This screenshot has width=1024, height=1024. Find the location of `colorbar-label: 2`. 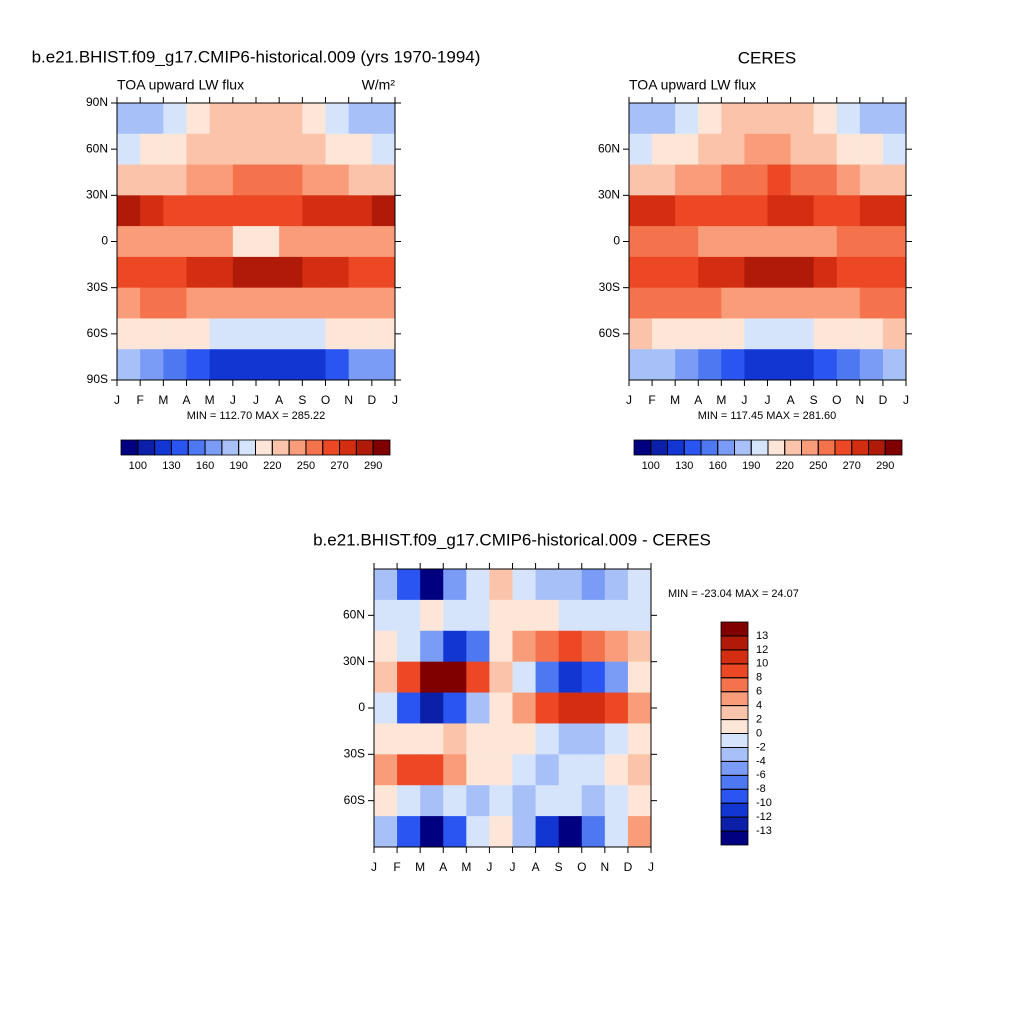

colorbar-label: 2 is located at coordinates (759, 719).